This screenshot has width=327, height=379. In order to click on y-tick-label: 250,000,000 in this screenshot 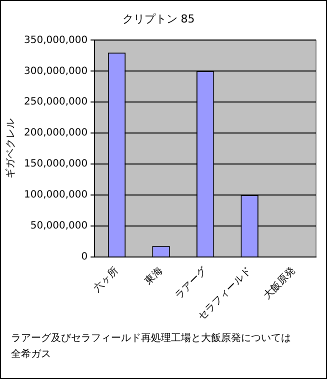, I will do `click(56, 102)`.